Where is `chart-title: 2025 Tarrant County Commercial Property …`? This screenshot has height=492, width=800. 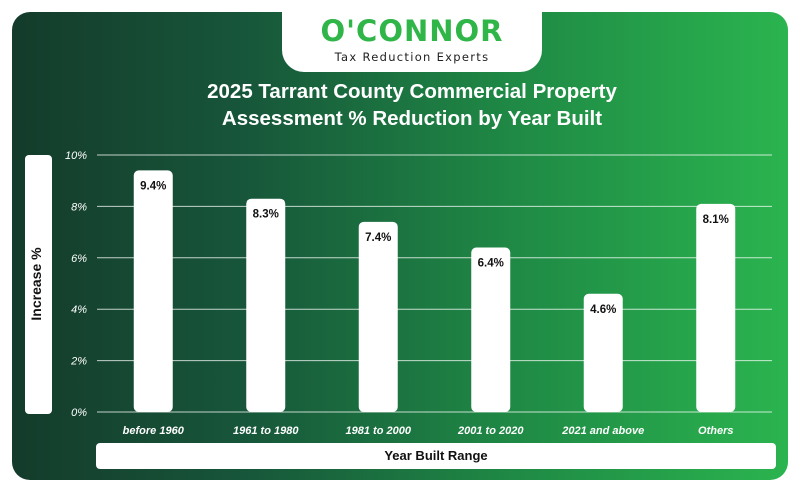
chart-title: 2025 Tarrant County Commercial Property … is located at coordinates (412, 105).